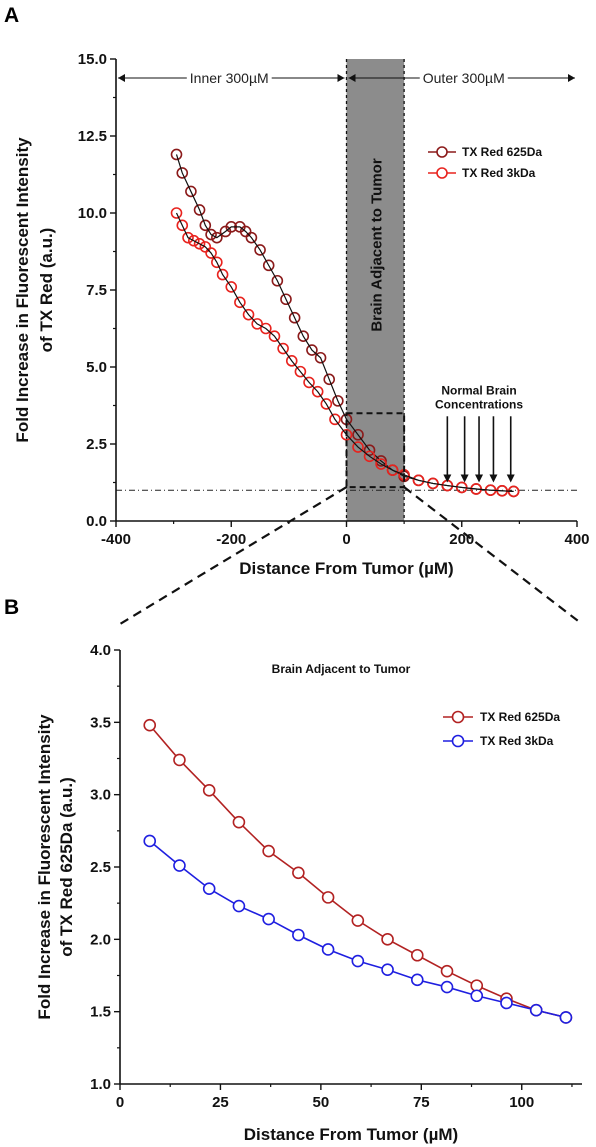 This screenshot has width=596, height=1147. I want to click on panel-b-line-3kda, so click(358, 929).